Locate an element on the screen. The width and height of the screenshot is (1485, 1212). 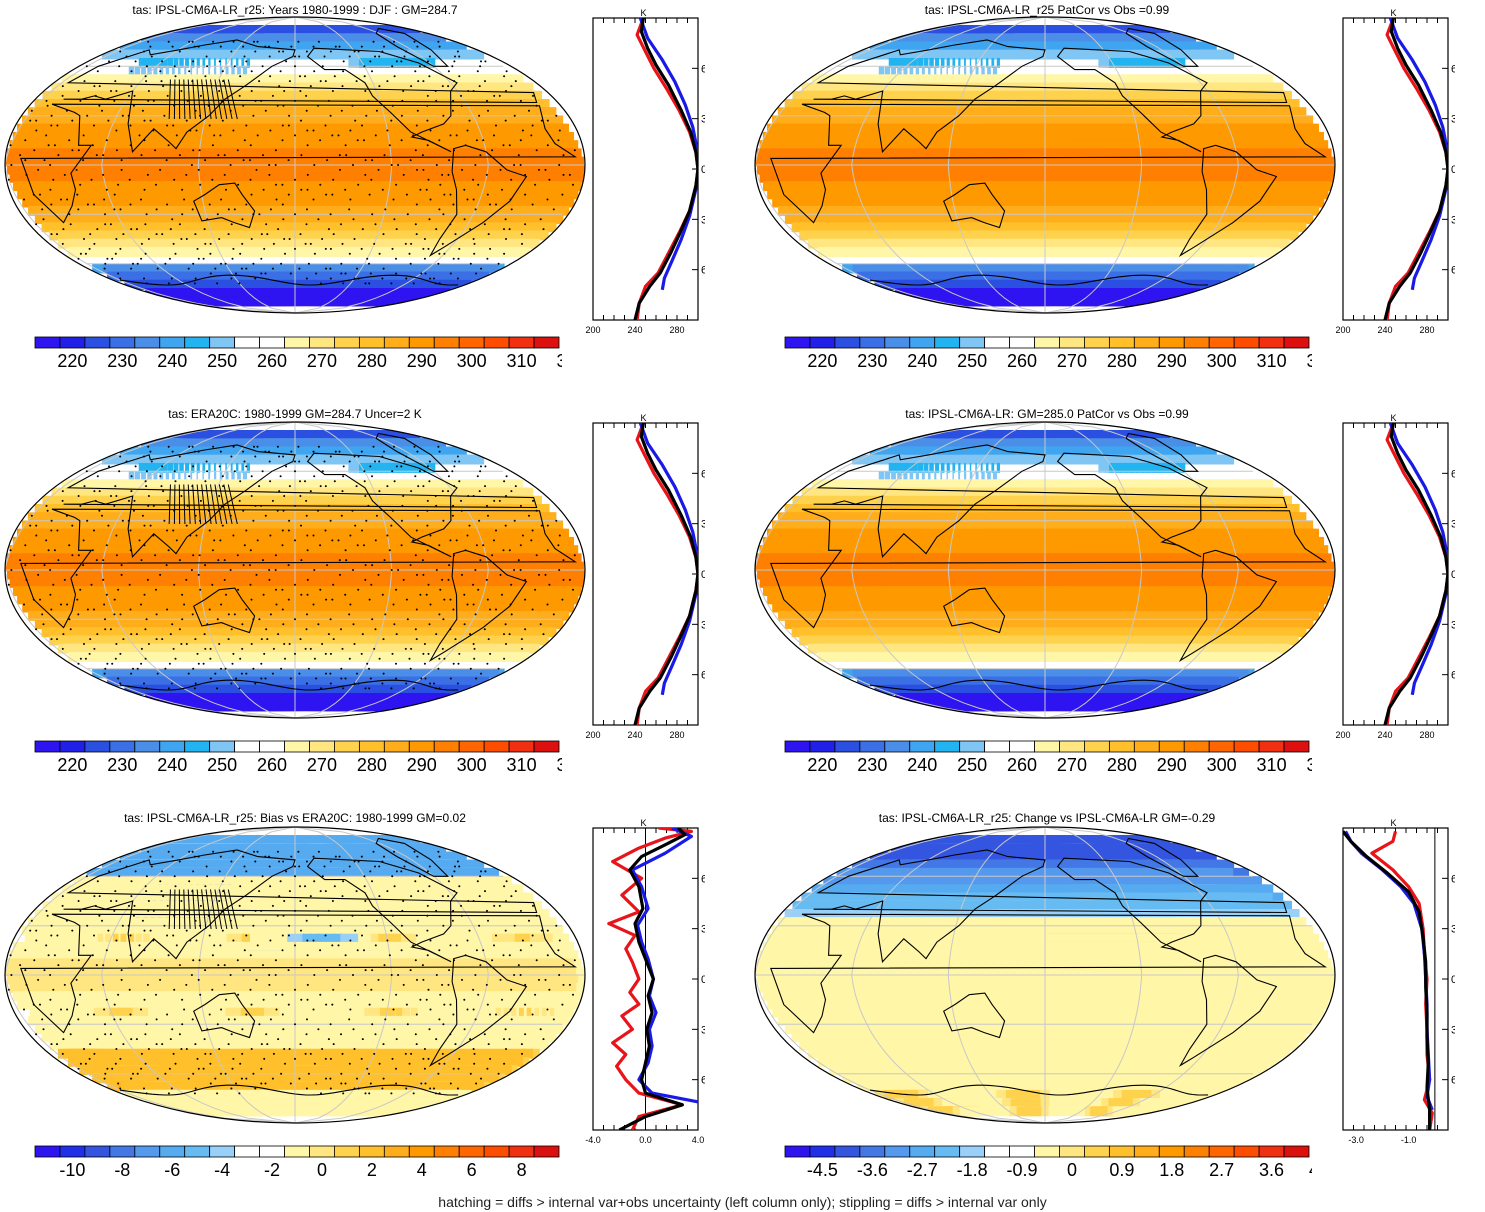
zonal-line-black is located at coordinates (665, 169).